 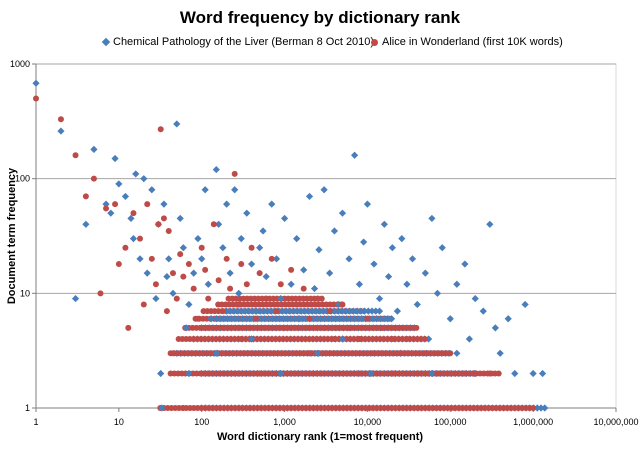 What do you see at coordinates (374, 42) in the screenshot?
I see `legend-circle-marker-icon` at bounding box center [374, 42].